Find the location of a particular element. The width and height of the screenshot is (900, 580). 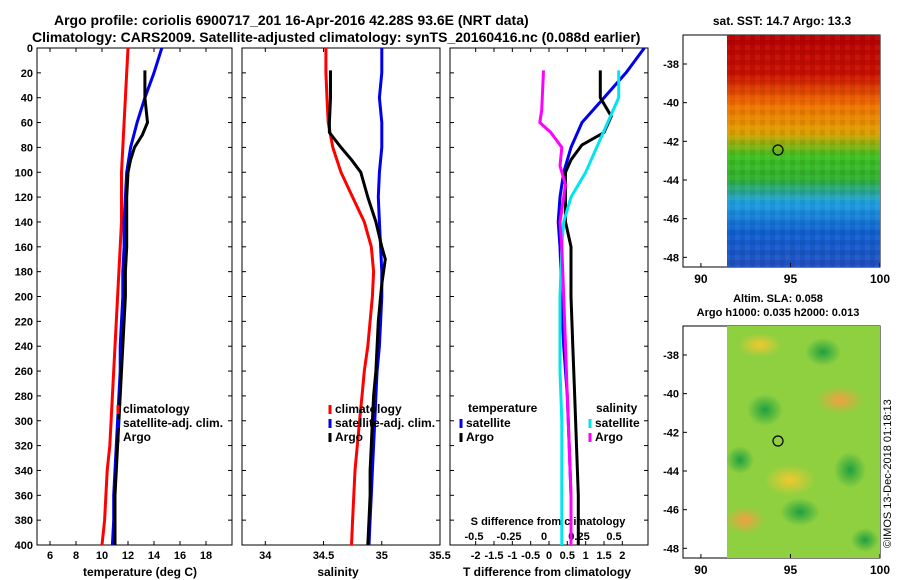

sst-map-texture is located at coordinates (803, 151).